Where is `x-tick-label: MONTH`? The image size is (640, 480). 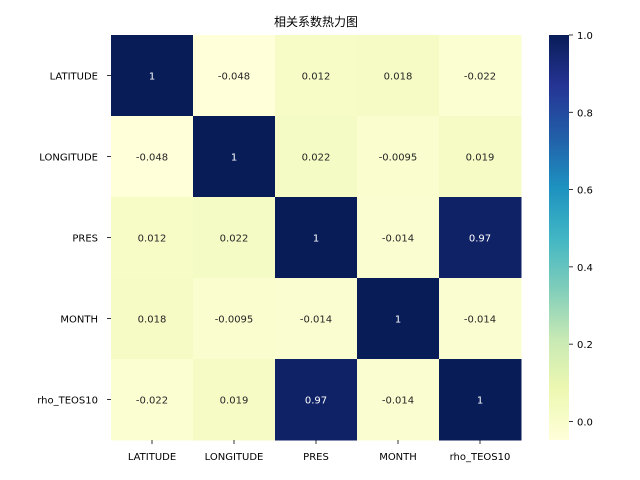 x-tick-label: MONTH is located at coordinates (398, 457).